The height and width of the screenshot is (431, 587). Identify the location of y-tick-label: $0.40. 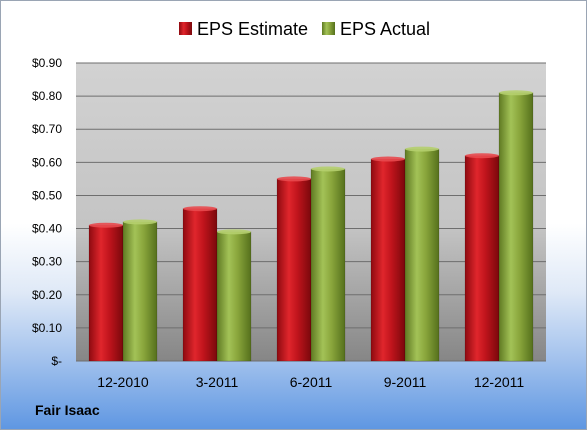
(47, 229).